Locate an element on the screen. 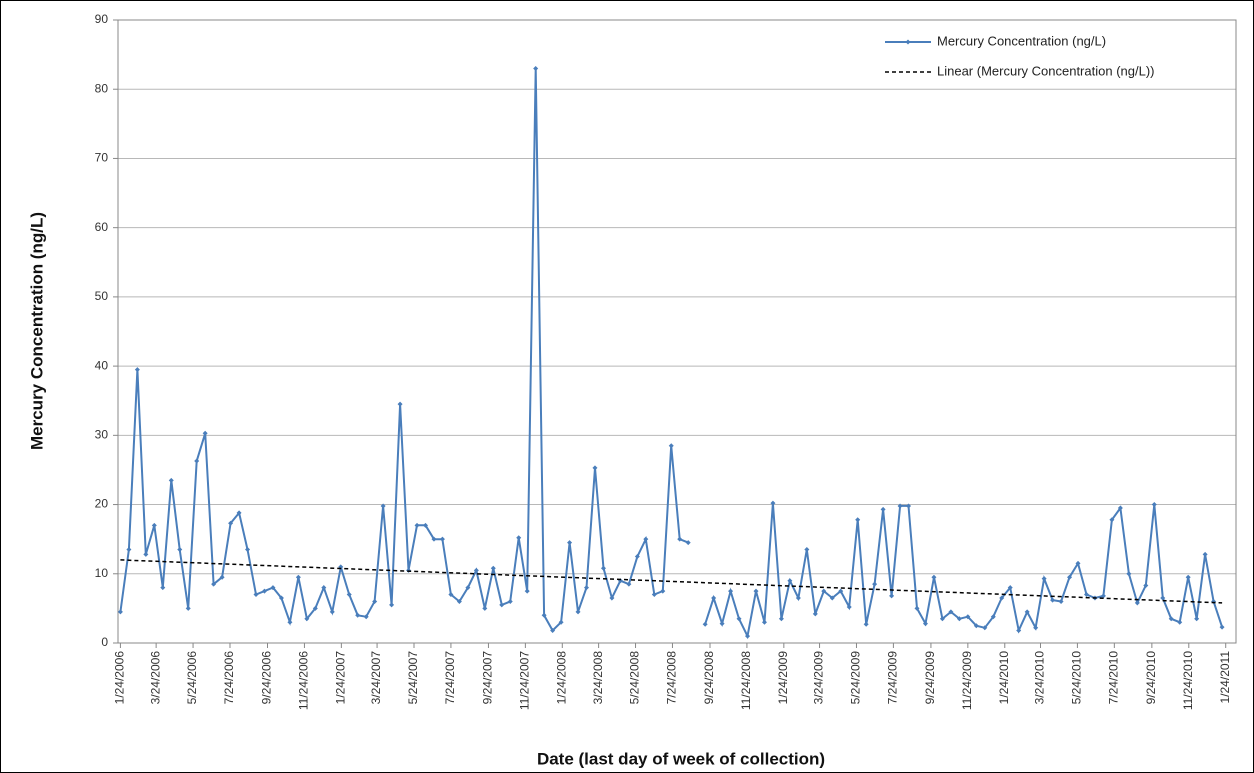  y-tick-label: 60 is located at coordinates (102, 227).